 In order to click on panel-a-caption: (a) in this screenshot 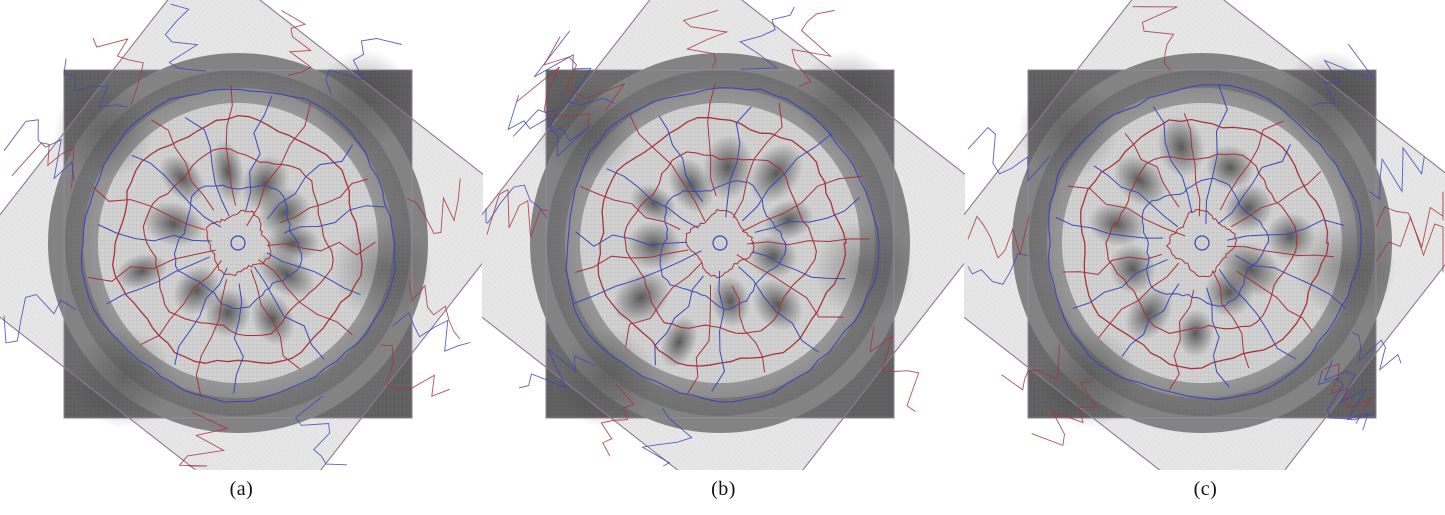, I will do `click(241, 489)`.